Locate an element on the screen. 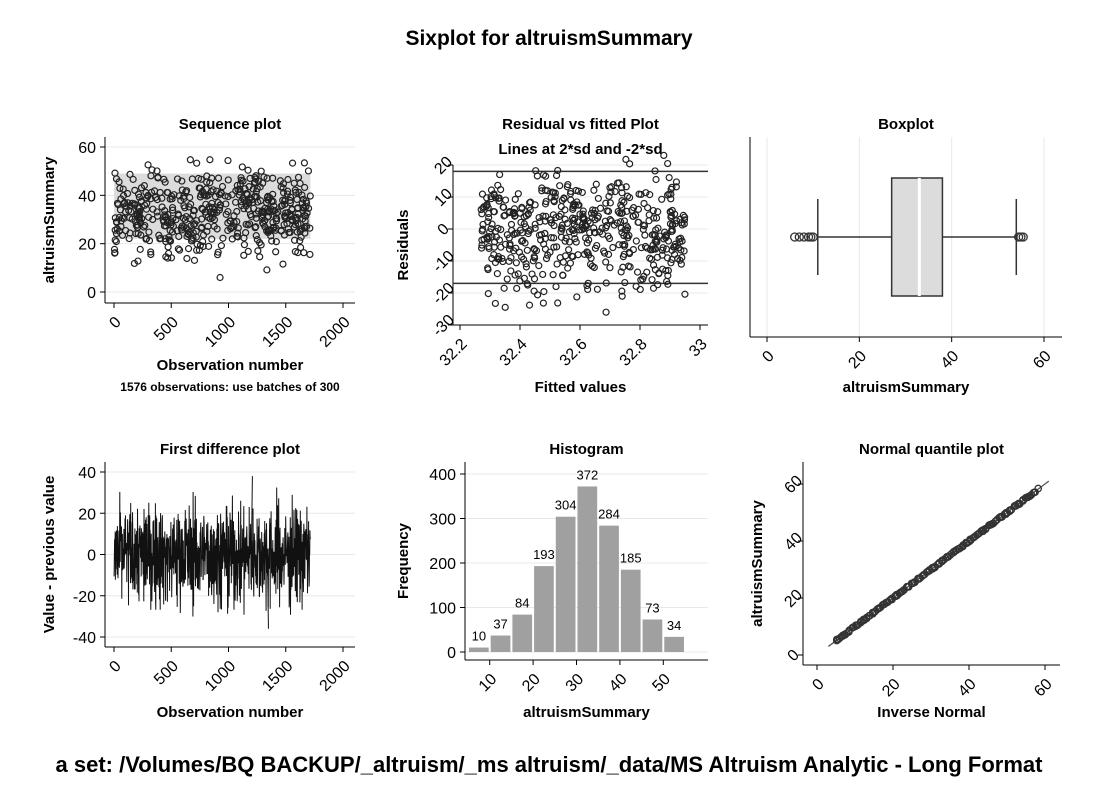 This screenshot has height=798, width=1098. y-tick-label: 20 is located at coordinates (443, 165).